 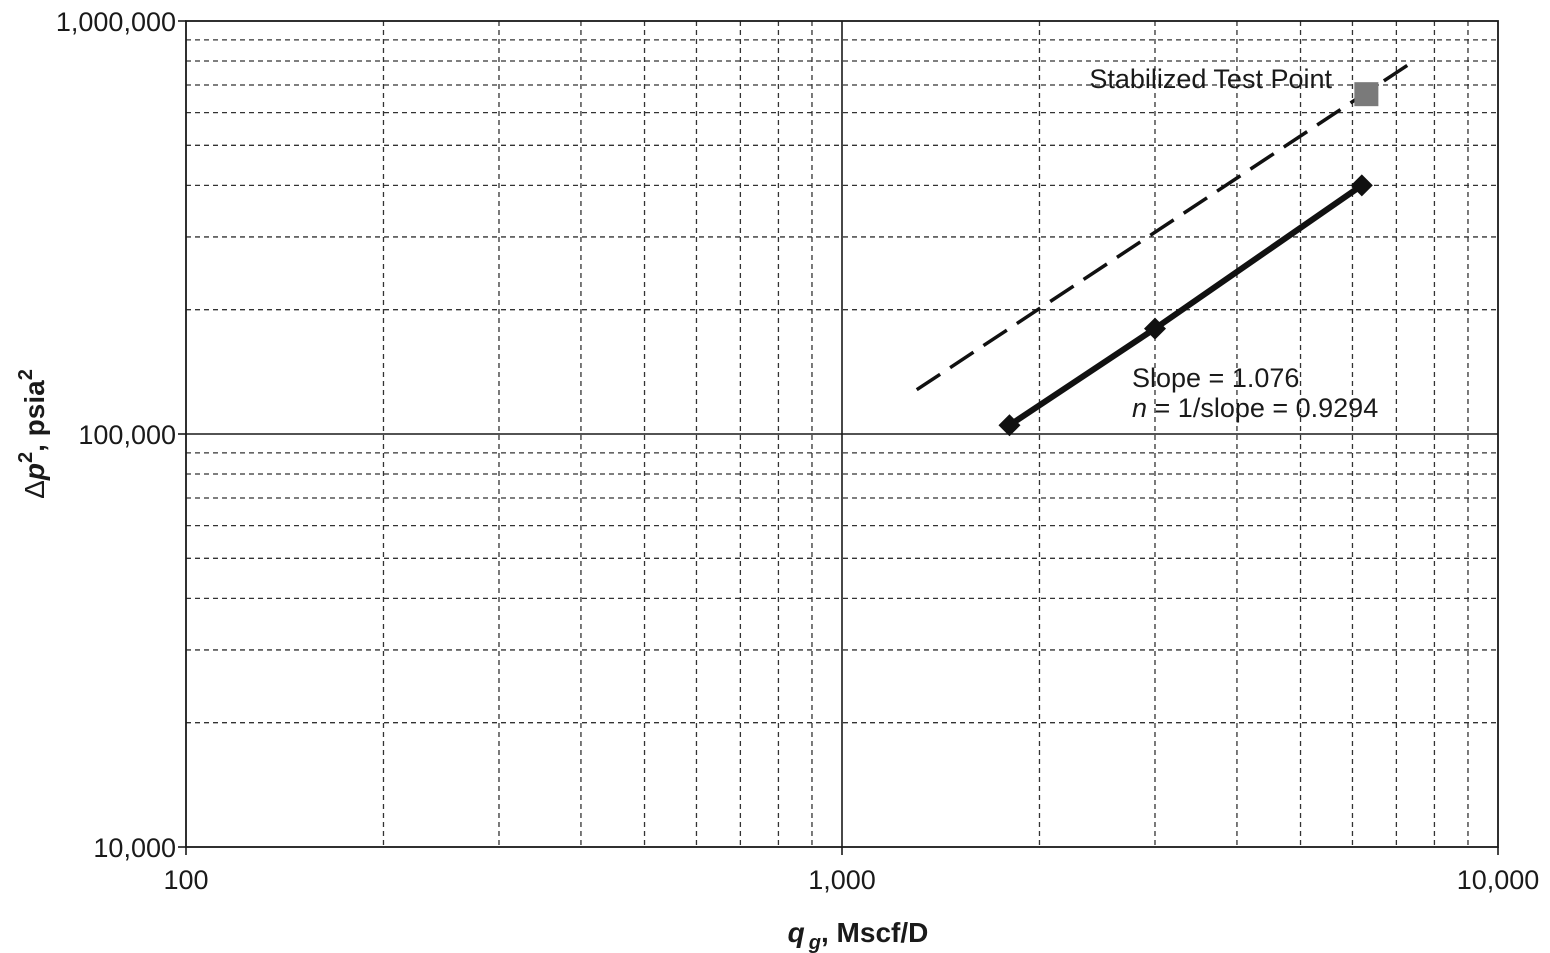 What do you see at coordinates (1210, 79) in the screenshot?
I see `stabilized-test-point-label: Stabilized Test Point` at bounding box center [1210, 79].